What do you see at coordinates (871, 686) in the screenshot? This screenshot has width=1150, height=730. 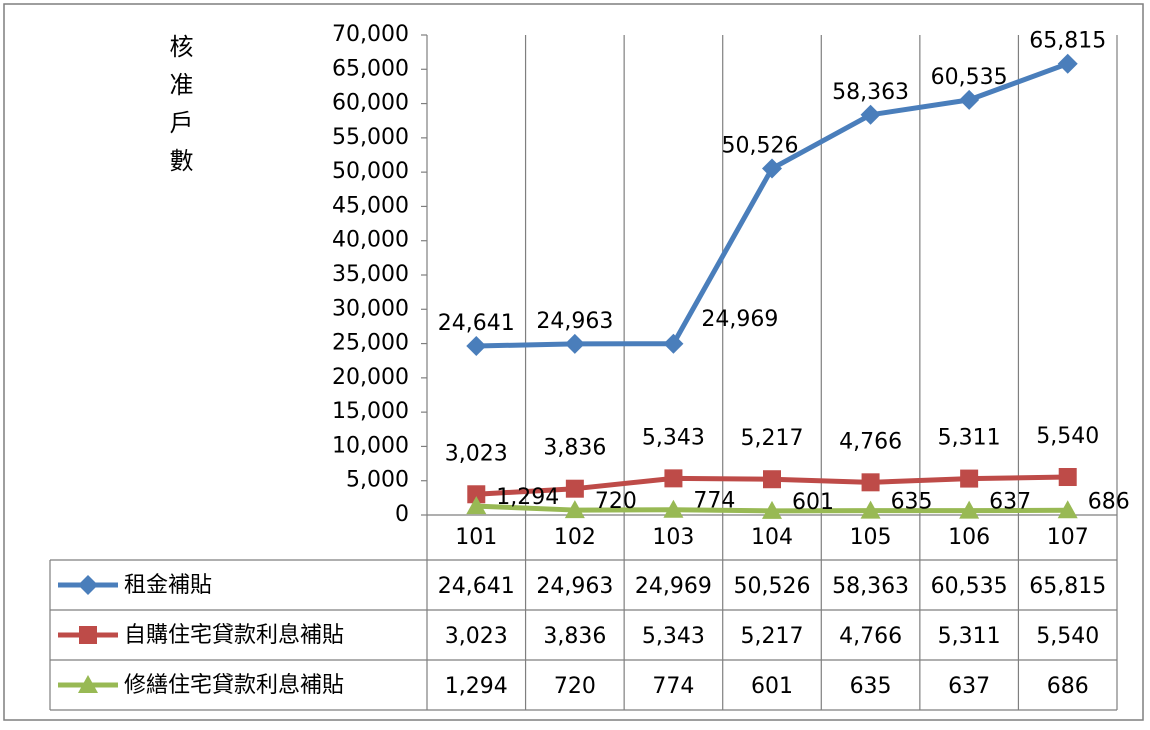 I see `table-cell: 635` at bounding box center [871, 686].